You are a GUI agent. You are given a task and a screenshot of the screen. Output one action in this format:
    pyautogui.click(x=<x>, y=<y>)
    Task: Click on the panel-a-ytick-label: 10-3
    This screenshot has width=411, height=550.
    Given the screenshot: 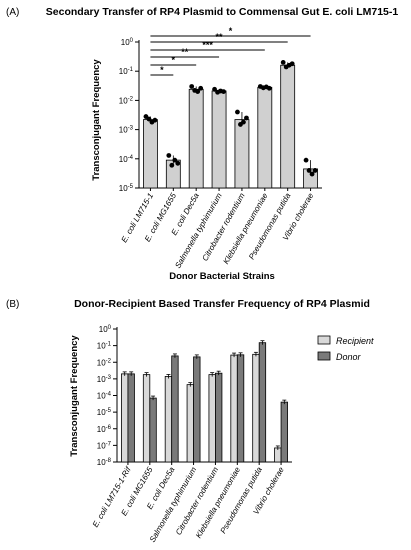 What is the action you would take?
    pyautogui.click(x=126, y=130)
    